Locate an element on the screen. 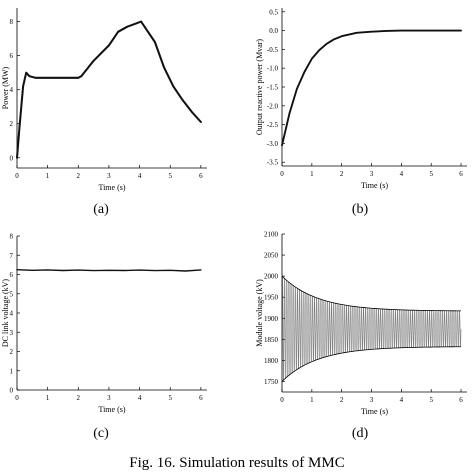 This screenshot has height=475, width=474. y-axis-label: Power (MW) is located at coordinates (5, 87).